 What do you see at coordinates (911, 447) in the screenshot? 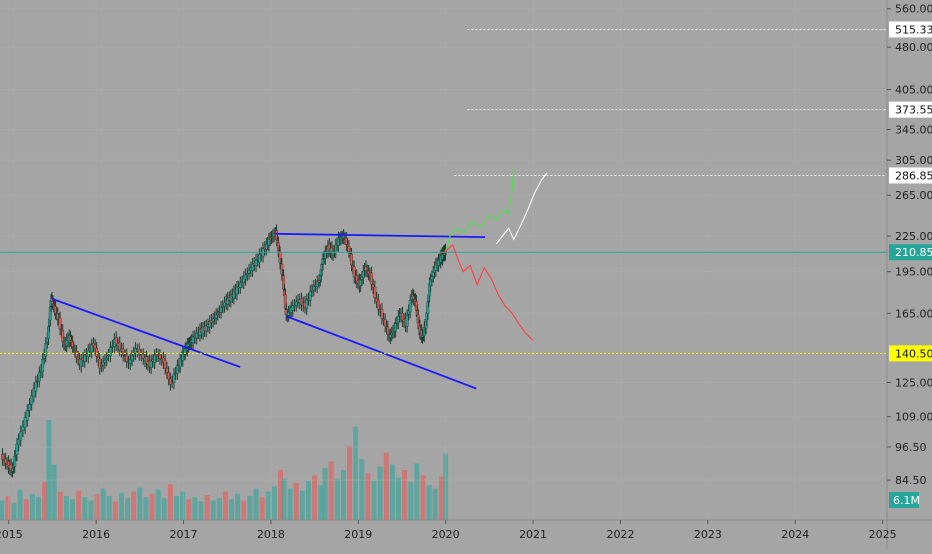
I see `price-tick-label: 96.50` at bounding box center [911, 447].